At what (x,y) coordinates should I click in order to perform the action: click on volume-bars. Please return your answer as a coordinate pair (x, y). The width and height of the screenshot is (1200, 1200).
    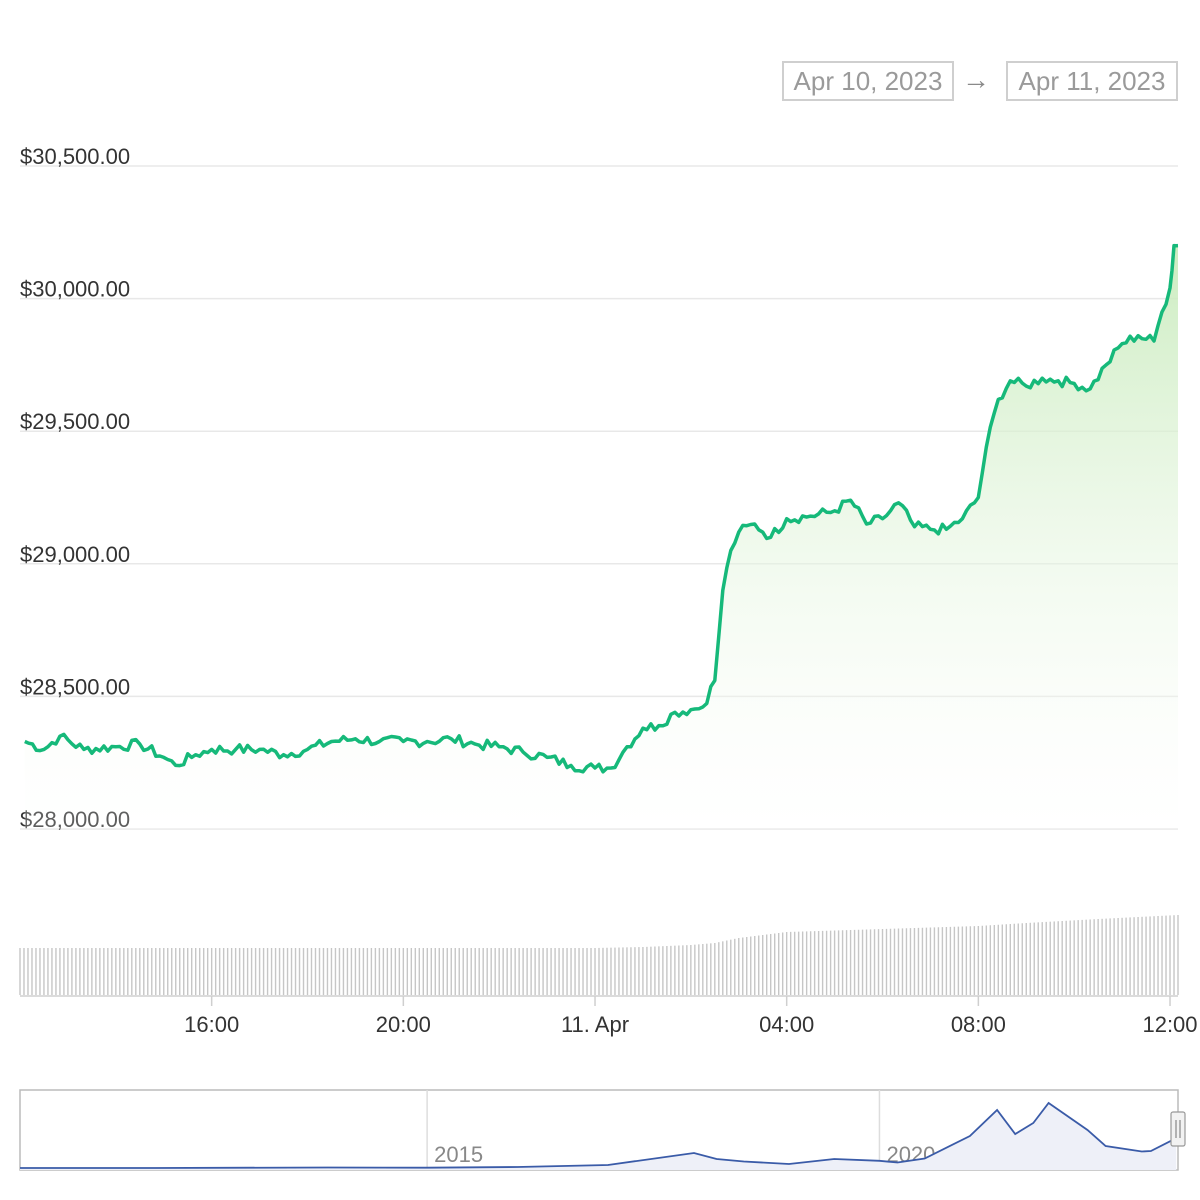
    Looking at the image, I should click on (599, 955).